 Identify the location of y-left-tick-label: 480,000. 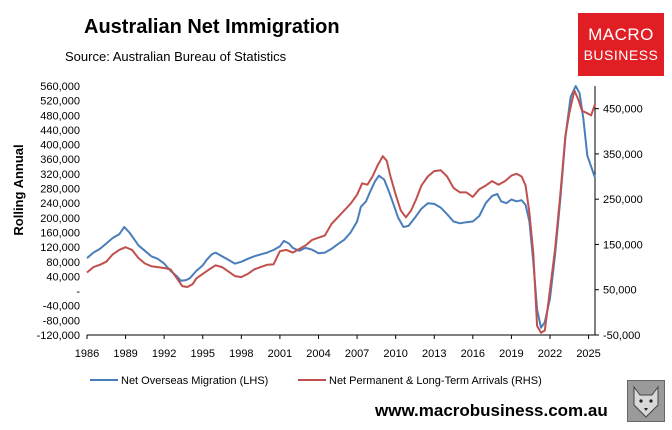
(60, 116).